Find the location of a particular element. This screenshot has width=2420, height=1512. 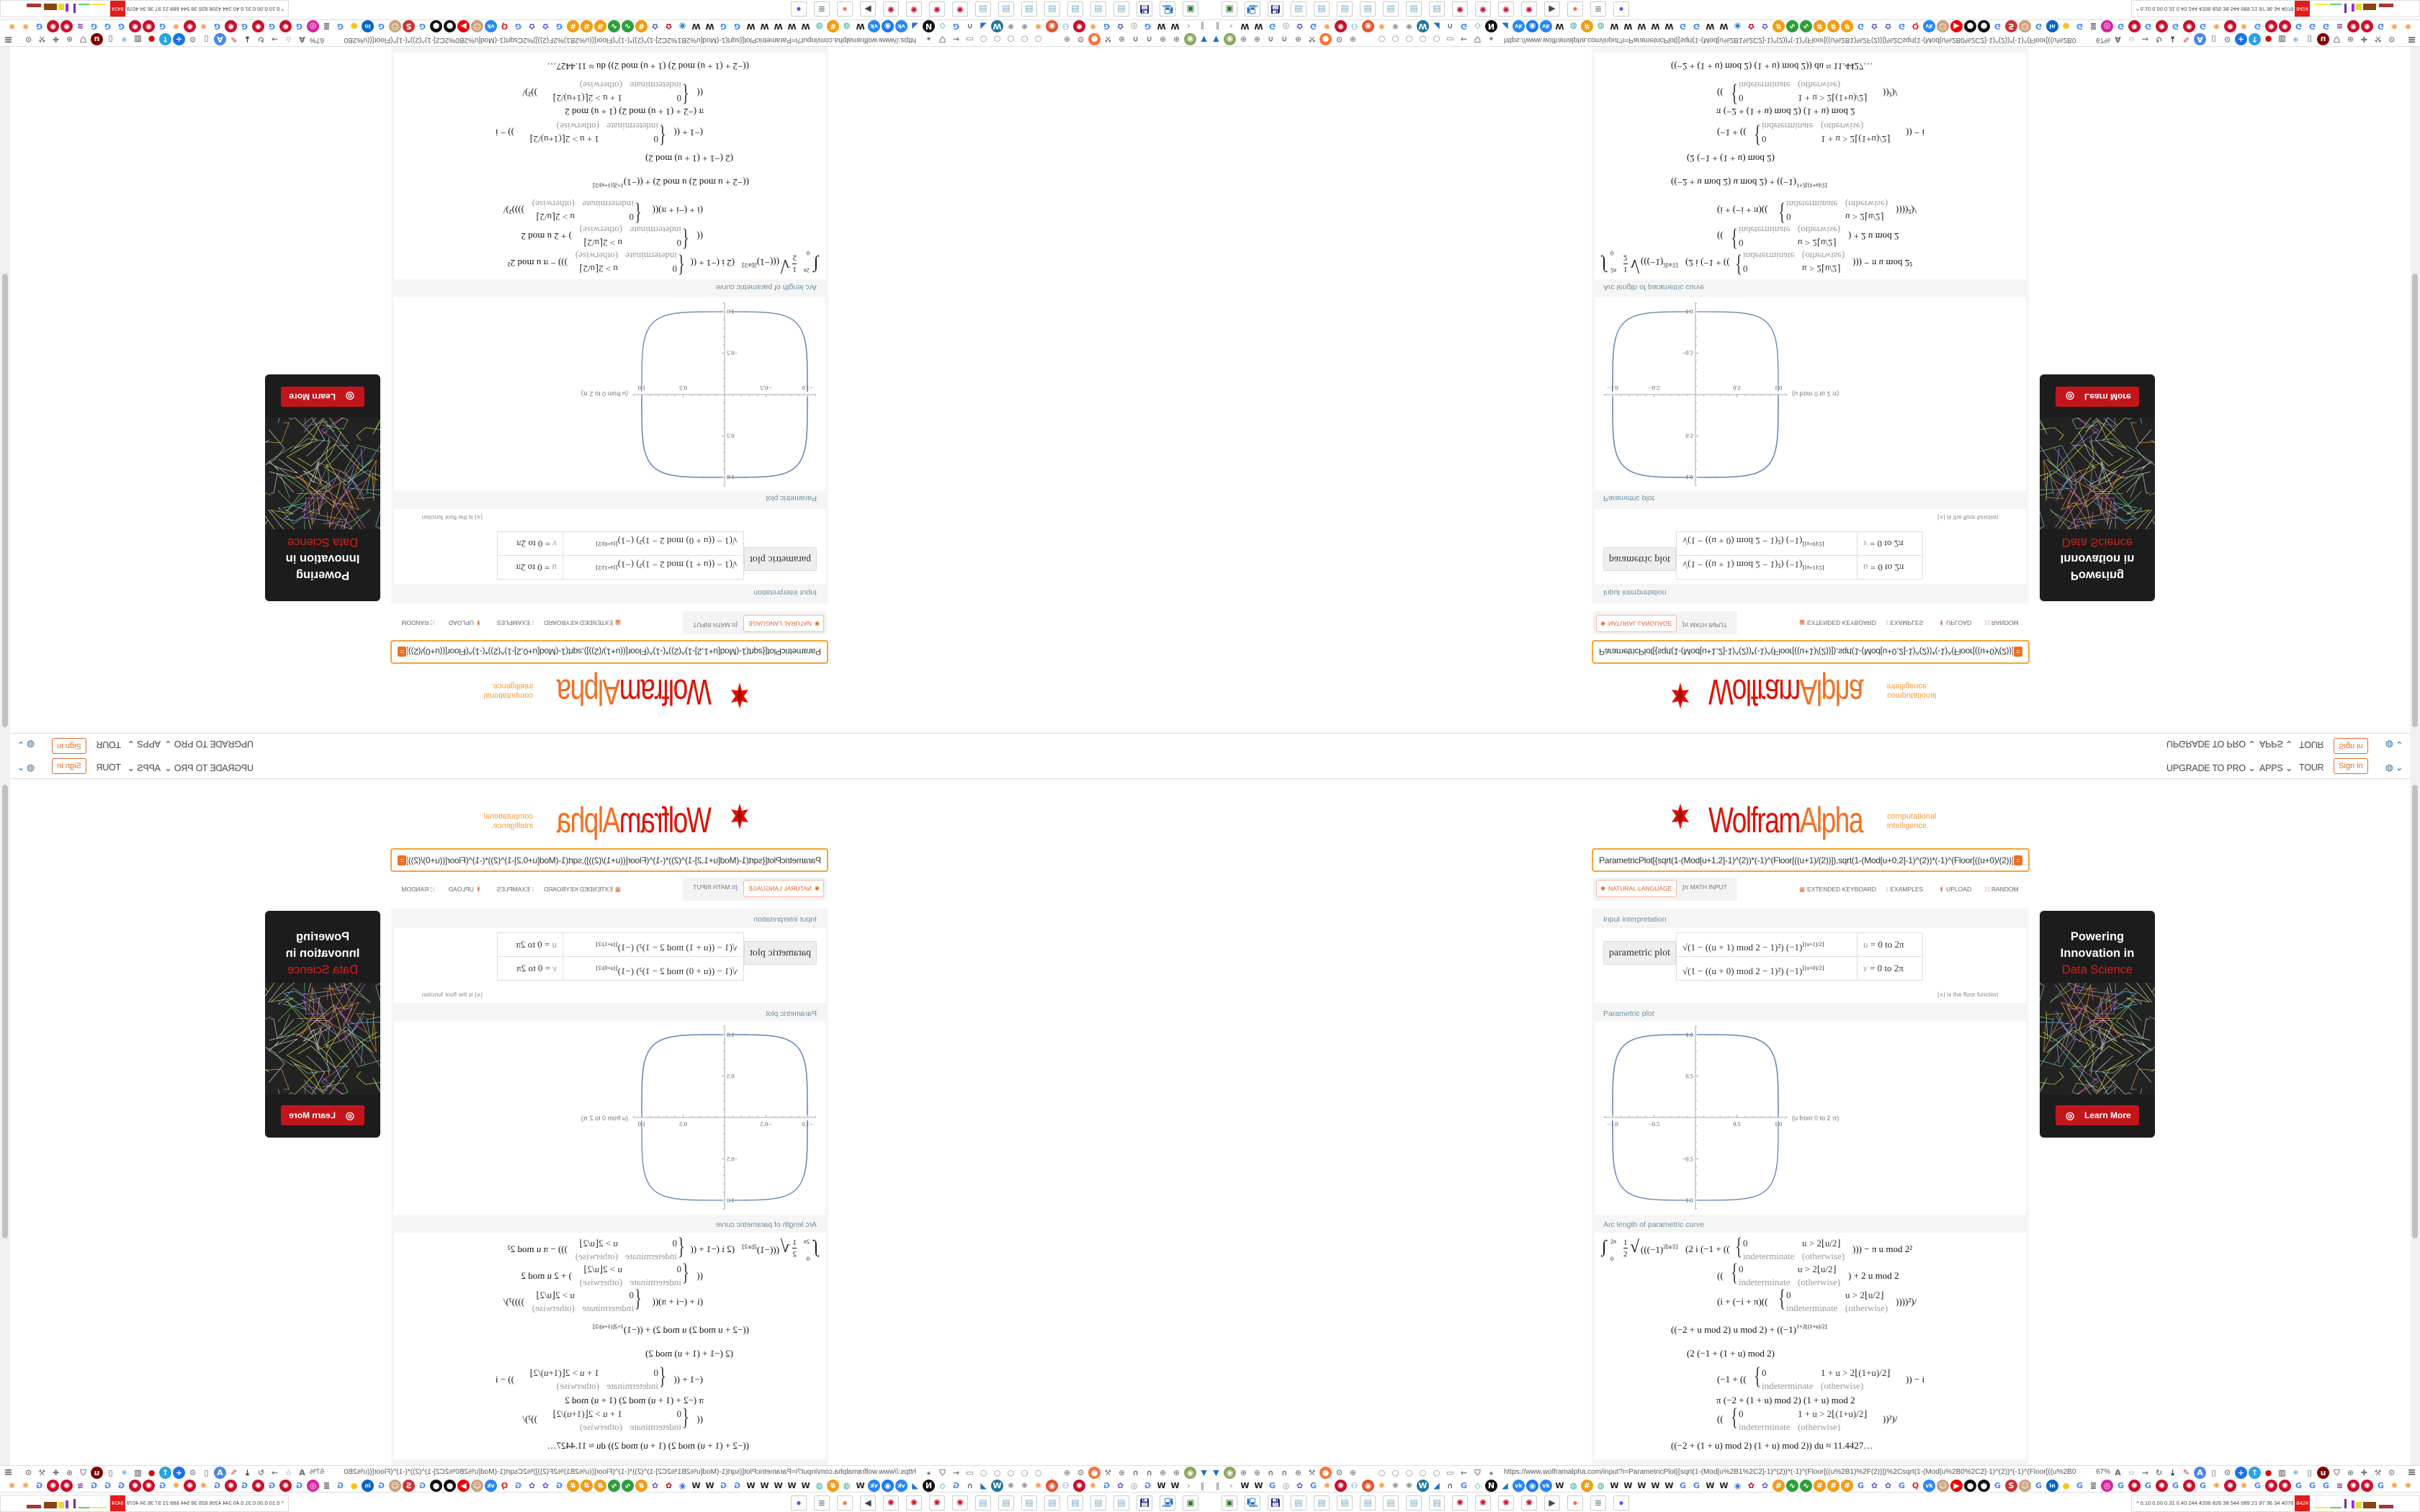

black-dots-icon: ● is located at coordinates (1970, 1486).